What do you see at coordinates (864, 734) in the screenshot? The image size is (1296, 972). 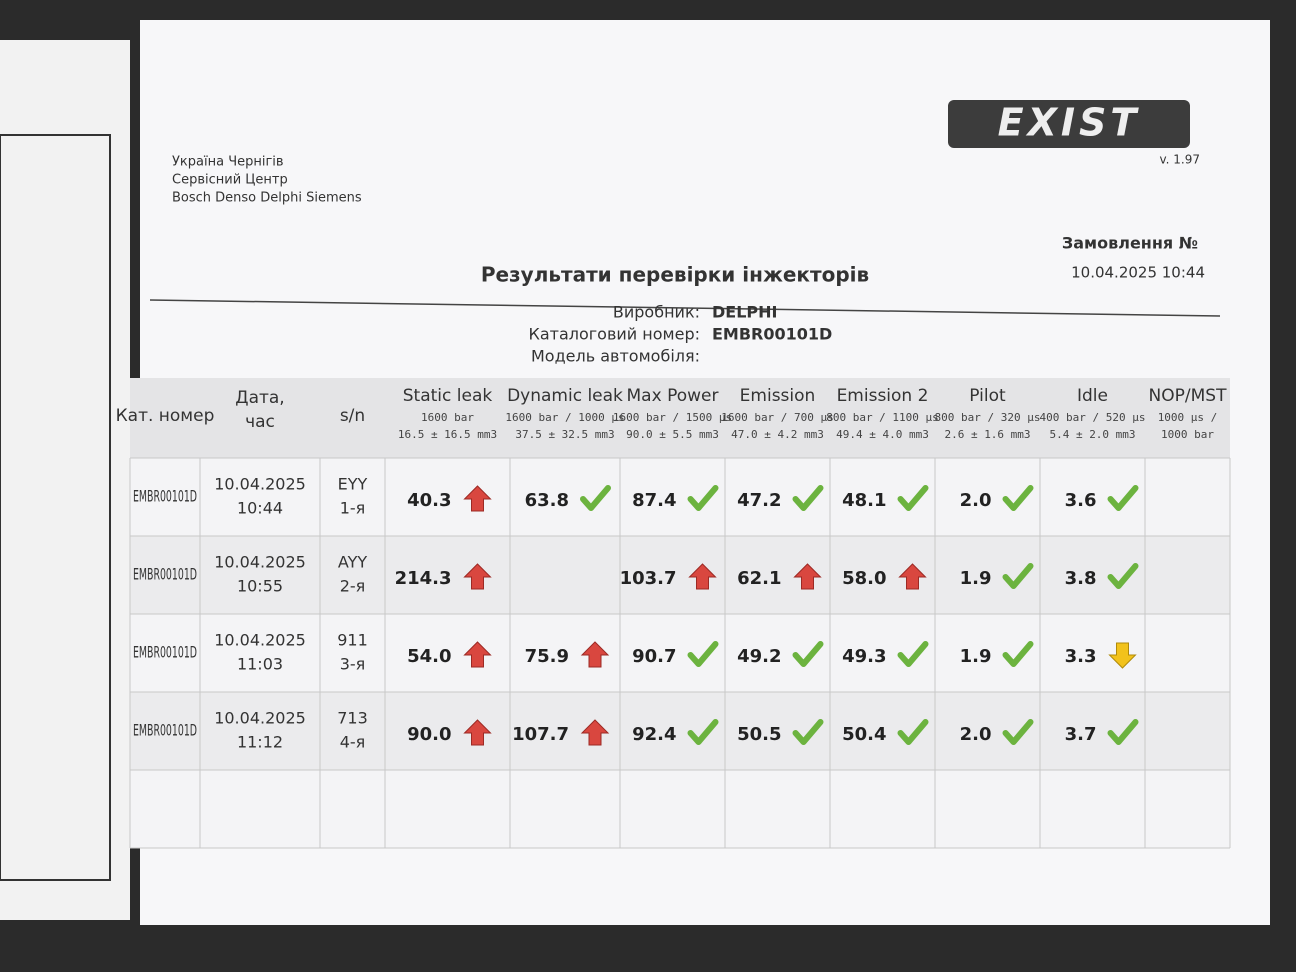 I see `result-value: 50.4` at bounding box center [864, 734].